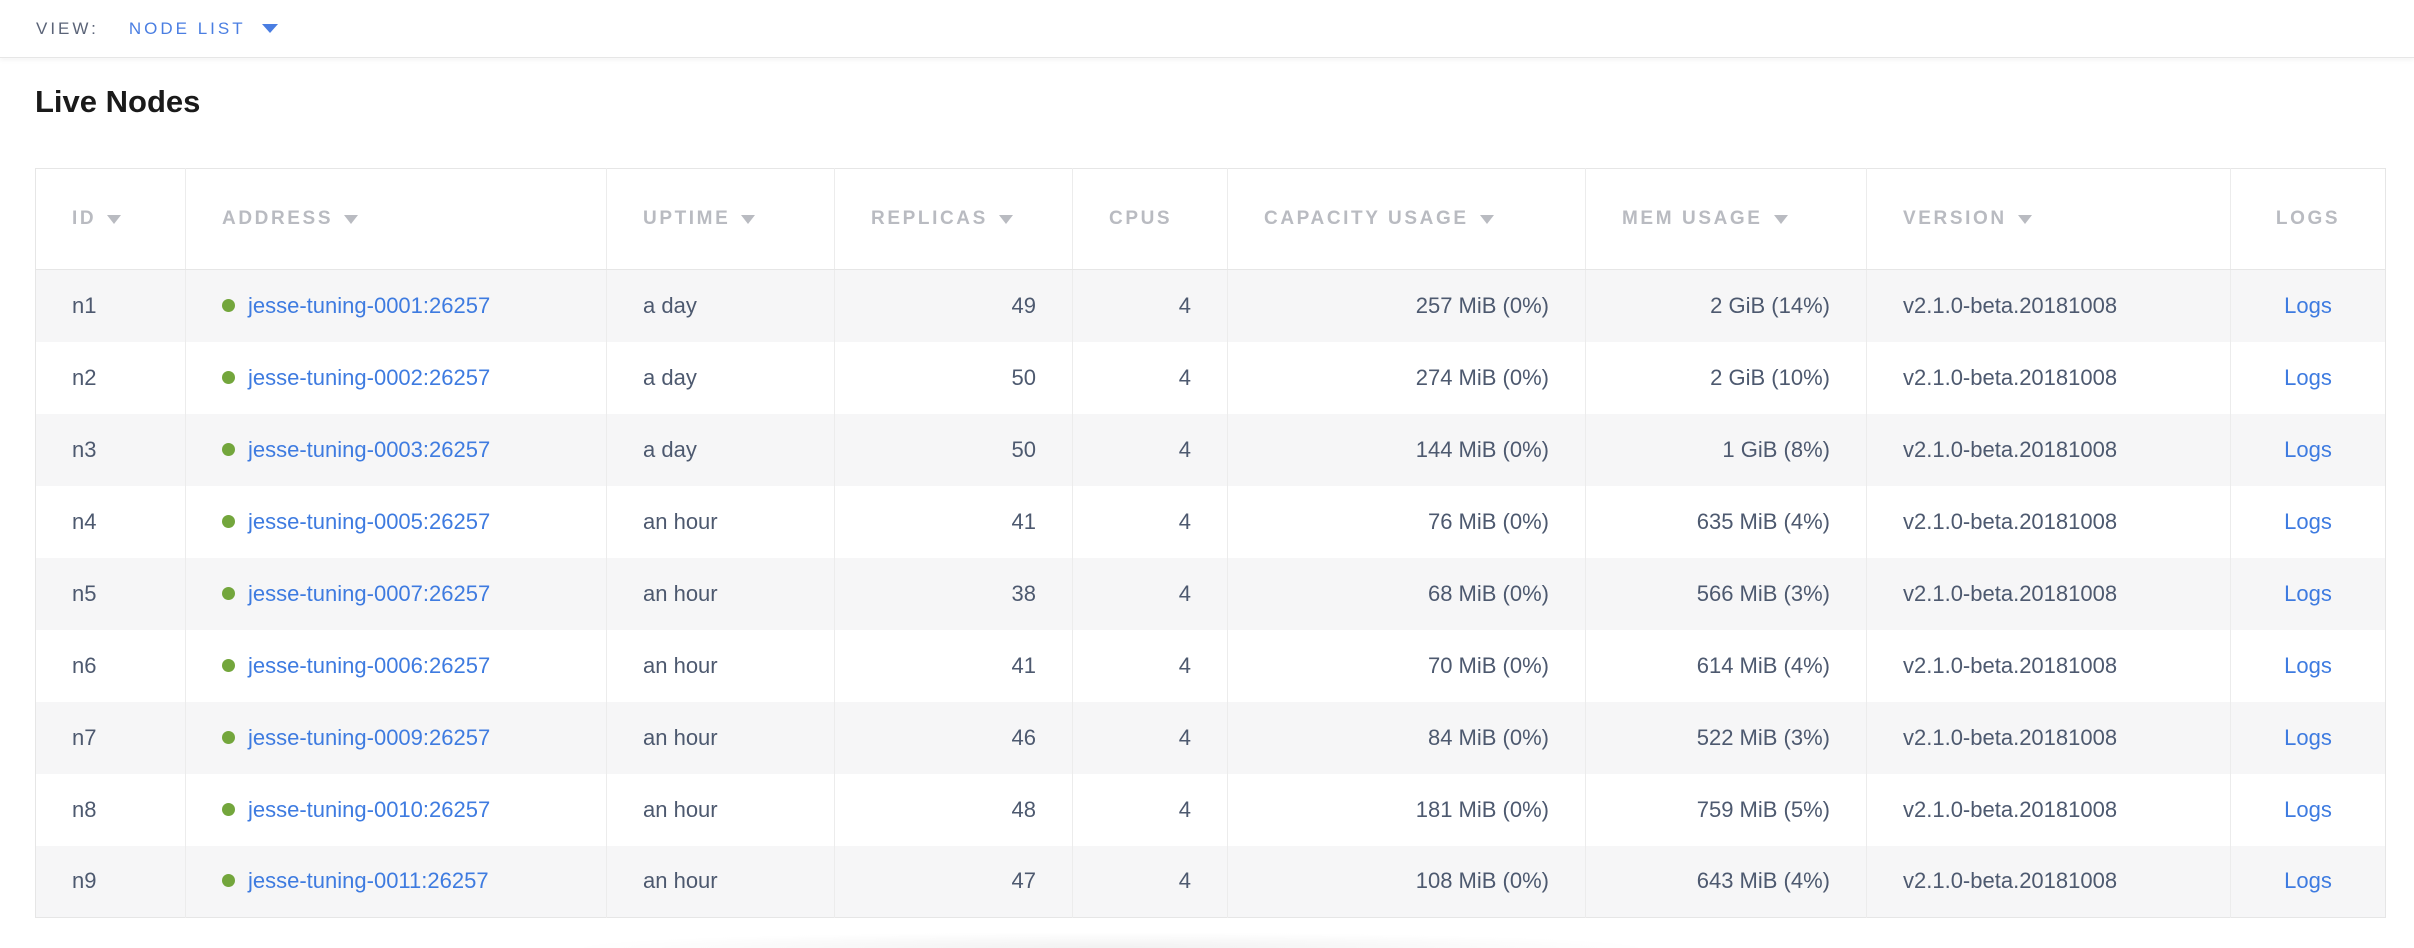 Image resolution: width=2414 pixels, height=948 pixels. What do you see at coordinates (687, 218) in the screenshot?
I see `column-header-label: UPTIME` at bounding box center [687, 218].